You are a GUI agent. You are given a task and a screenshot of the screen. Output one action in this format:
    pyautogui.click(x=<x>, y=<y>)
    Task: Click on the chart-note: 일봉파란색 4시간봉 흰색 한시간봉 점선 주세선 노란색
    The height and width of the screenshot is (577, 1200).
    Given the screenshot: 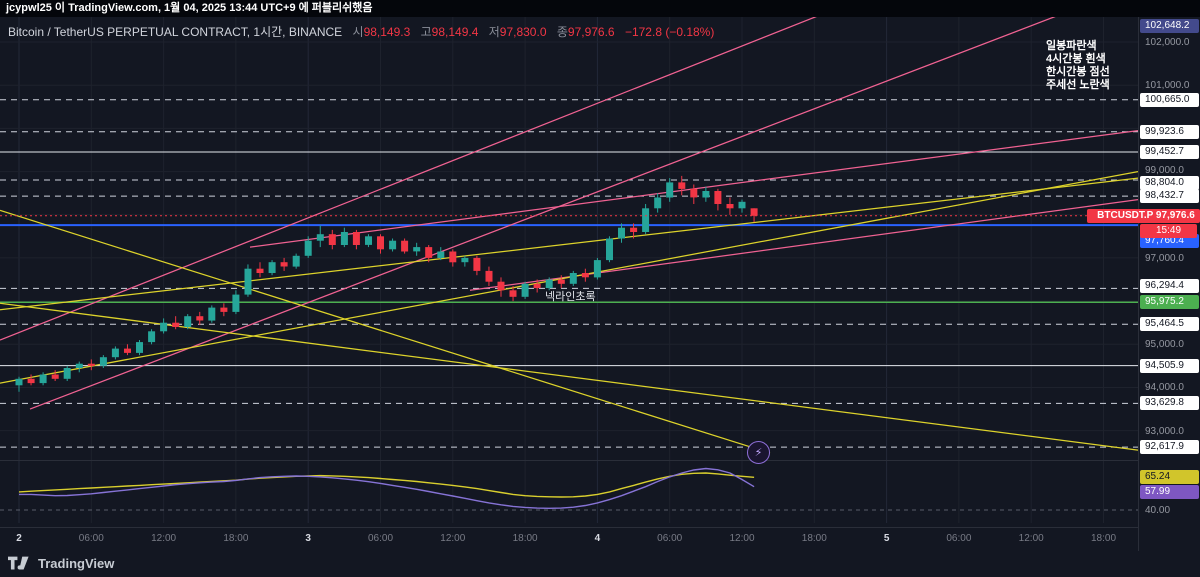 What is the action you would take?
    pyautogui.click(x=1078, y=66)
    